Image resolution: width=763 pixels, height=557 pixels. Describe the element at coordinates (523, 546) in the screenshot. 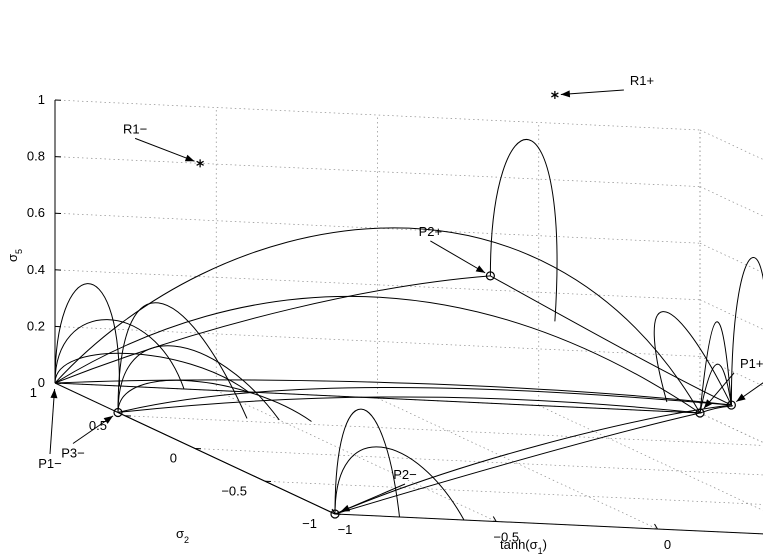

I see `x-axis-label: tanh(σ1)` at that location.